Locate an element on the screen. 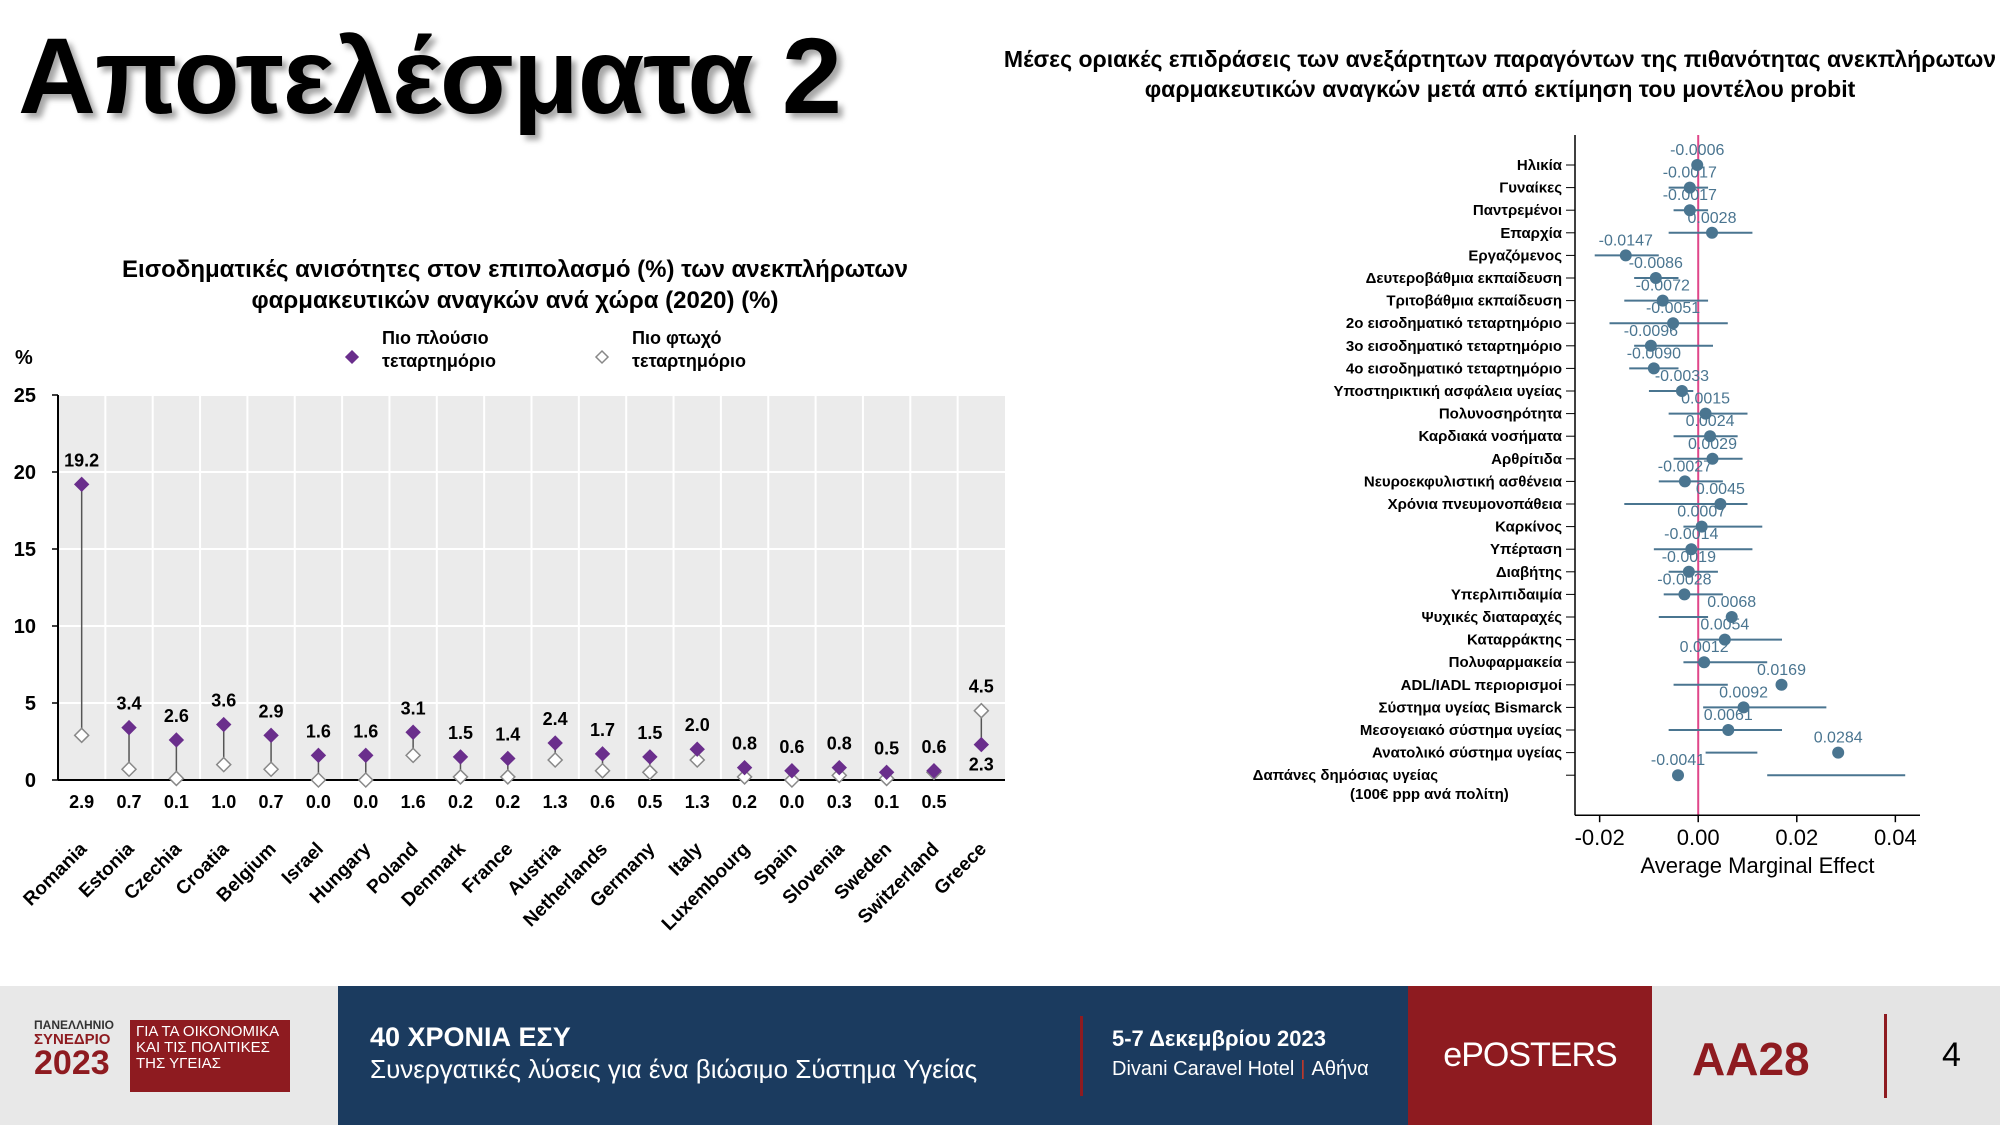  data-label-poor: 1.6 is located at coordinates (413, 802).